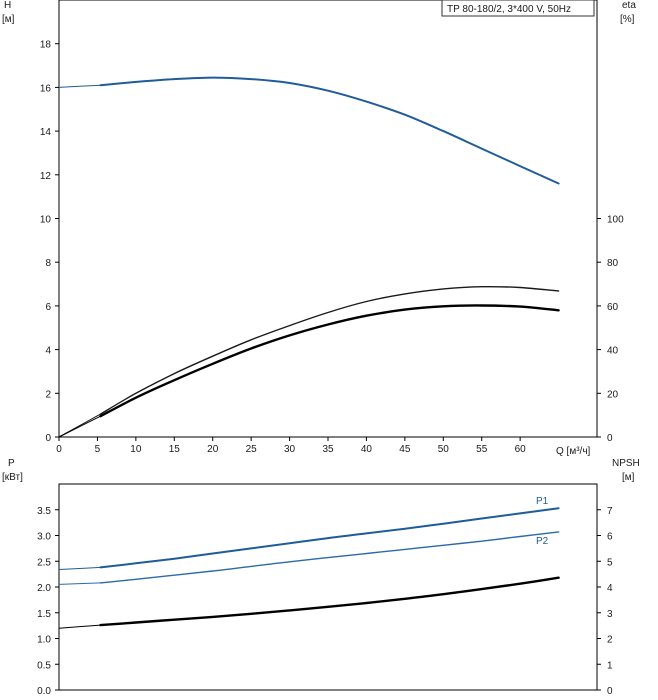 Image resolution: width=658 pixels, height=700 pixels. I want to click on p-tick-label: 2.0, so click(44, 588).